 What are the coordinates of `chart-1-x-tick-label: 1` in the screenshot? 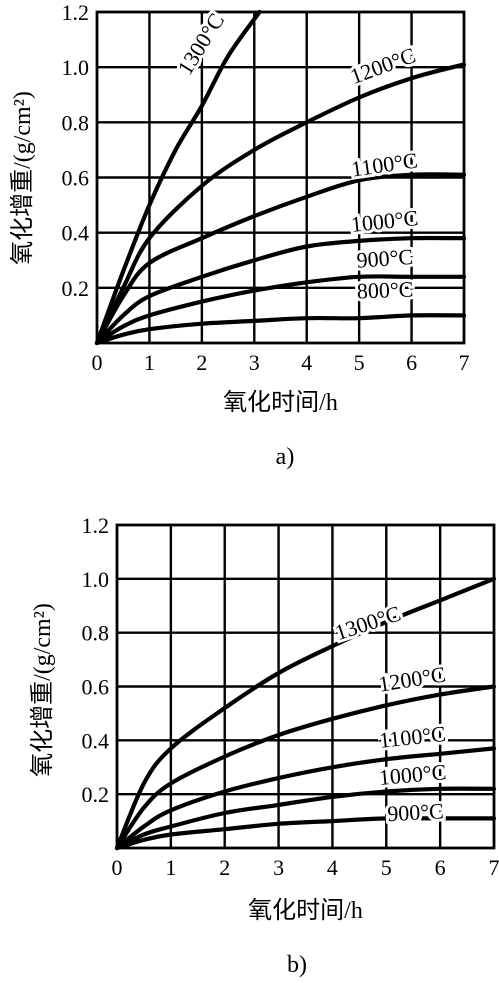 It's located at (149, 362).